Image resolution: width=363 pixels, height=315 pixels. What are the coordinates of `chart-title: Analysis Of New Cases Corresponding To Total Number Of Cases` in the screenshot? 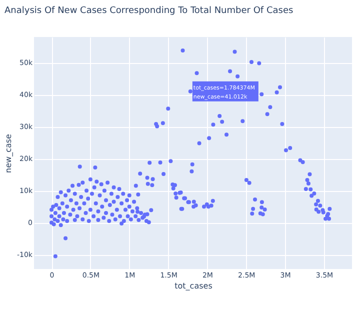 It's located at (149, 11).